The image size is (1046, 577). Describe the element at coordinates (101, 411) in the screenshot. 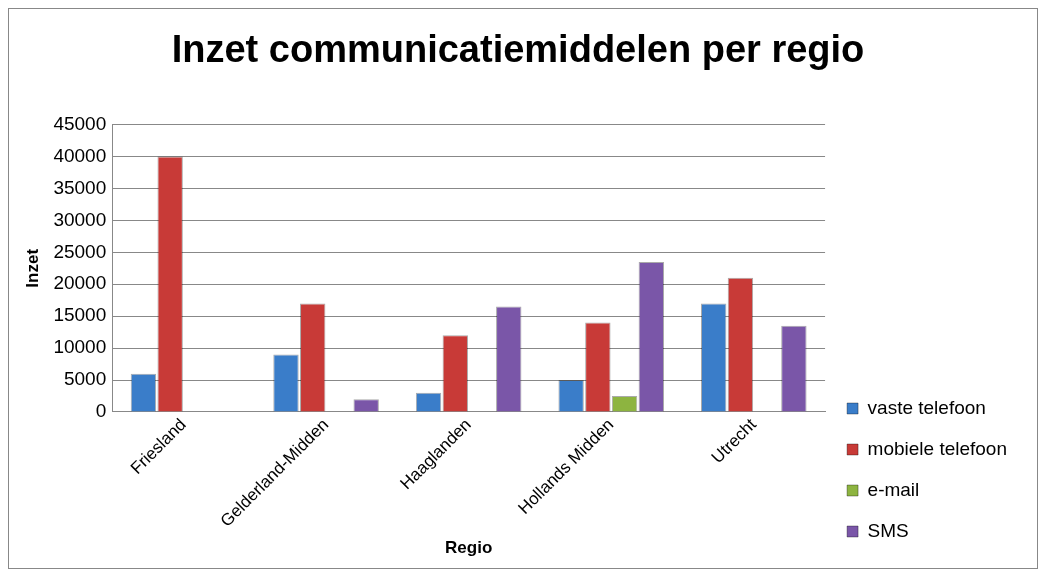

I see `y-tick-label: 0` at that location.